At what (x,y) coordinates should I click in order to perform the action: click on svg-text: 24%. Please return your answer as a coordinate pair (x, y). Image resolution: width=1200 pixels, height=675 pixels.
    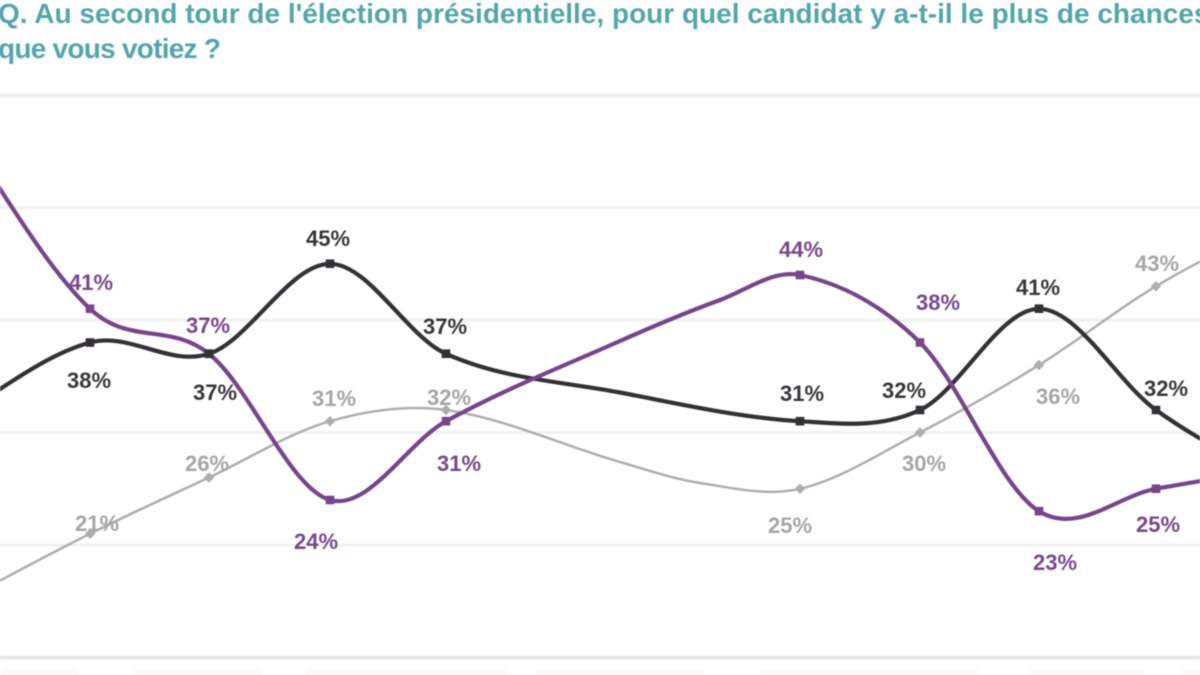
    Looking at the image, I should click on (316, 541).